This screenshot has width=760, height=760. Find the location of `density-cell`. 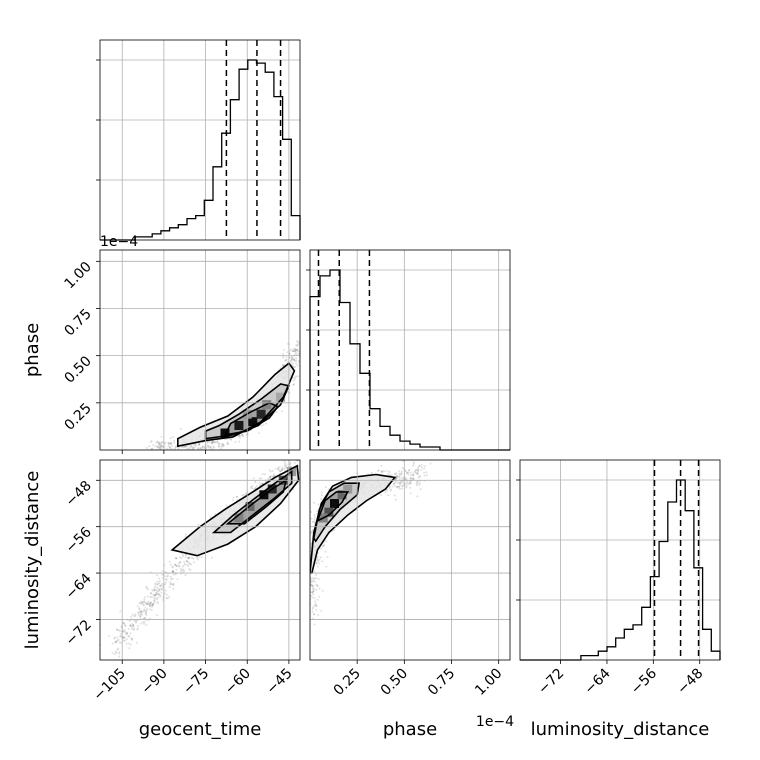

density-cell is located at coordinates (281, 397).